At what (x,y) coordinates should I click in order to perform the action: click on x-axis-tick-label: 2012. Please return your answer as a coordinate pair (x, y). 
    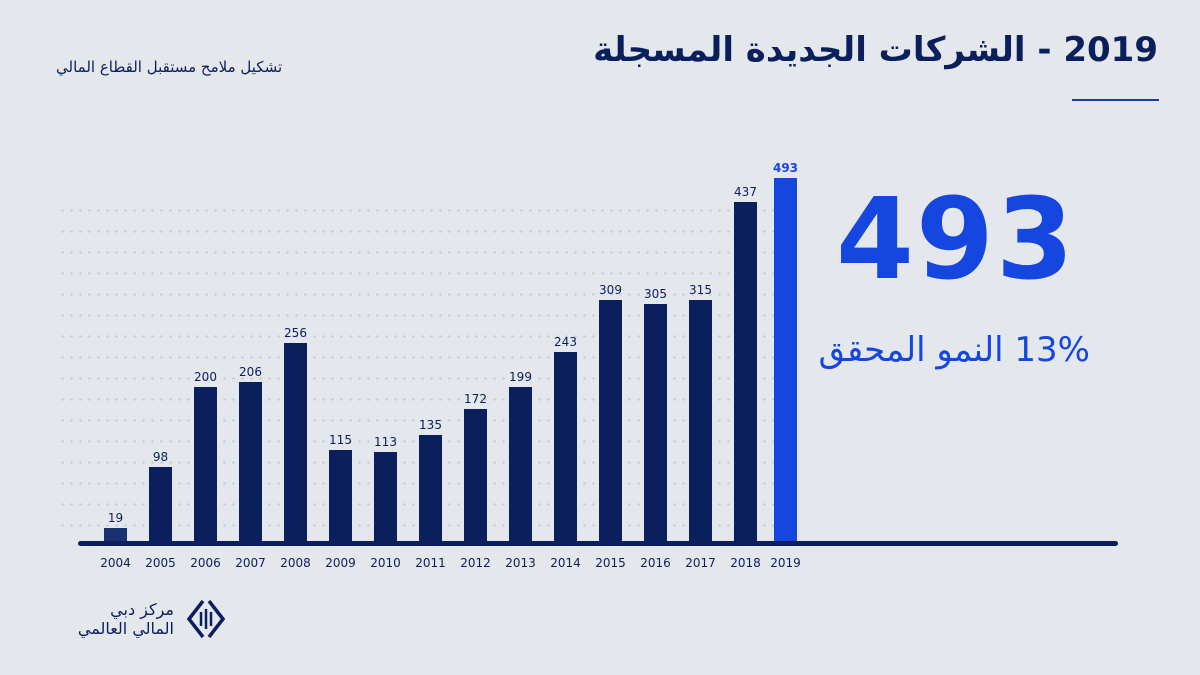
    Looking at the image, I should click on (475, 563).